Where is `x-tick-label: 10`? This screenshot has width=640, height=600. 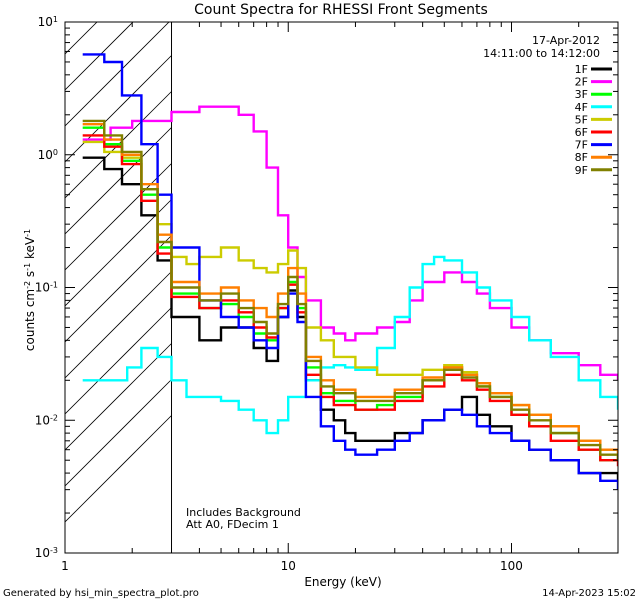 x-tick-label: 10 is located at coordinates (288, 566).